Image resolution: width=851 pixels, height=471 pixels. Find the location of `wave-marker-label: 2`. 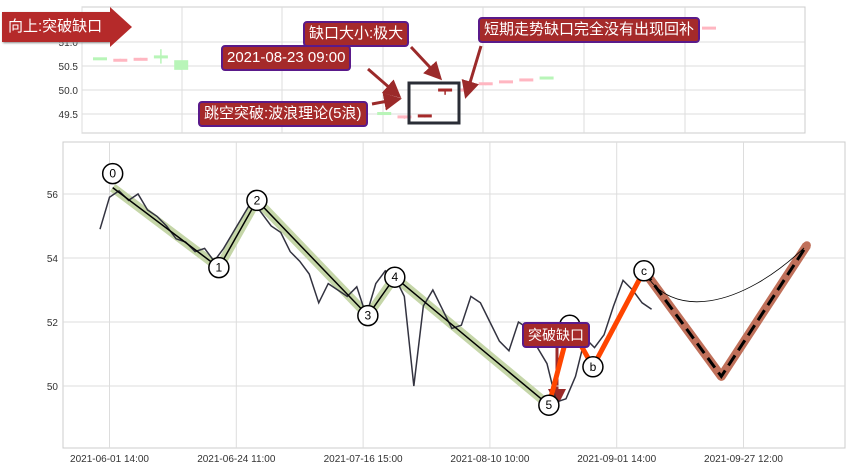

wave-marker-label: 2 is located at coordinates (257, 200).